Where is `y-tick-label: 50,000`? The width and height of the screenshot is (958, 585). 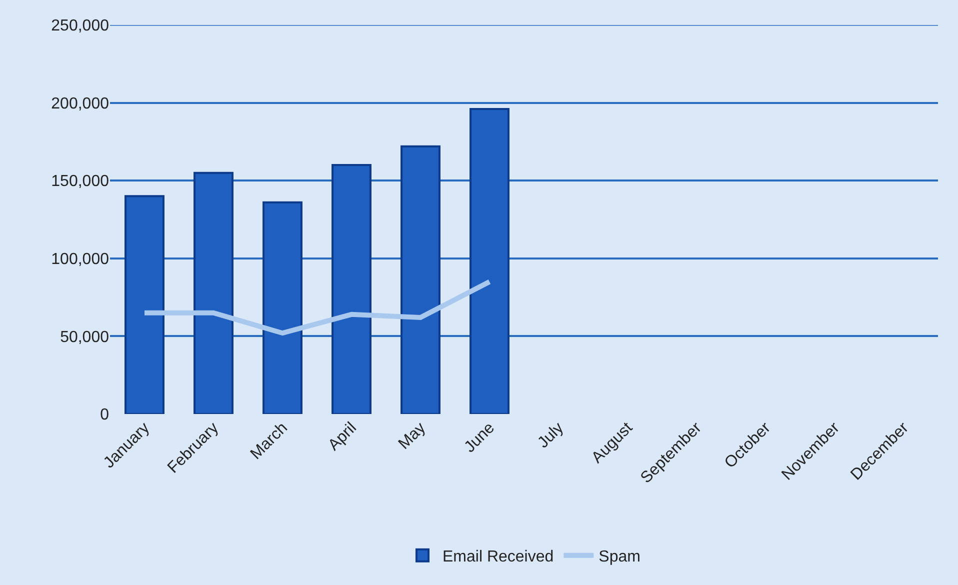 y-tick-label: 50,000 is located at coordinates (85, 337).